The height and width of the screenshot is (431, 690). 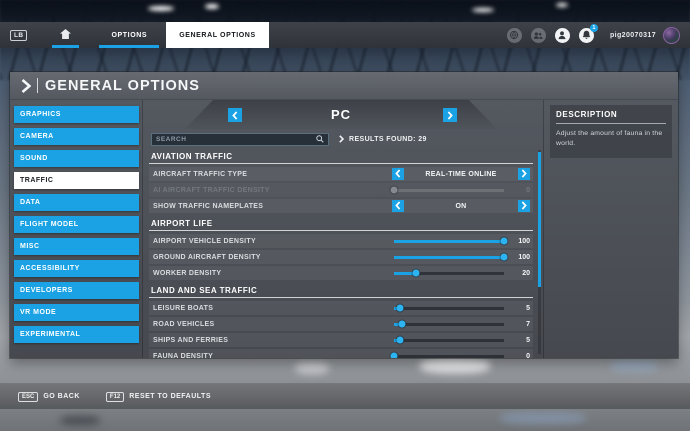 I want to click on slider-control: 20, so click(x=461, y=273).